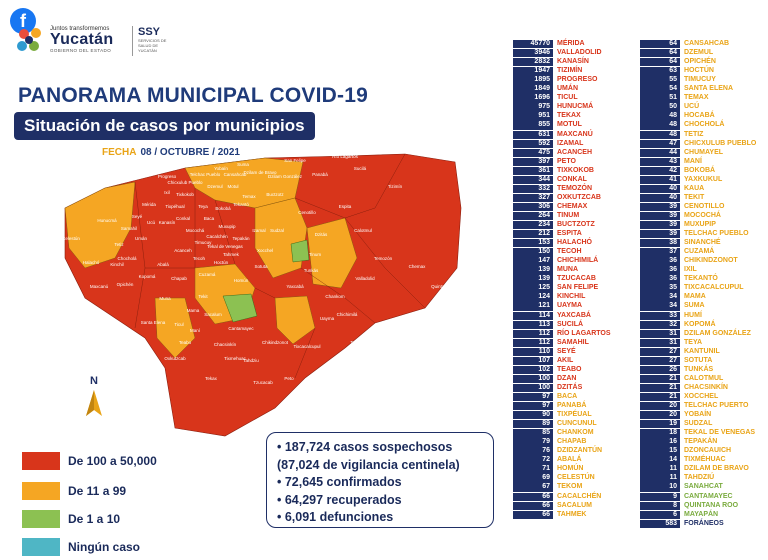 The width and height of the screenshot is (768, 560). Describe the element at coordinates (211, 160) in the screenshot. I see `map-municipality-label: Sinanché` at that location.